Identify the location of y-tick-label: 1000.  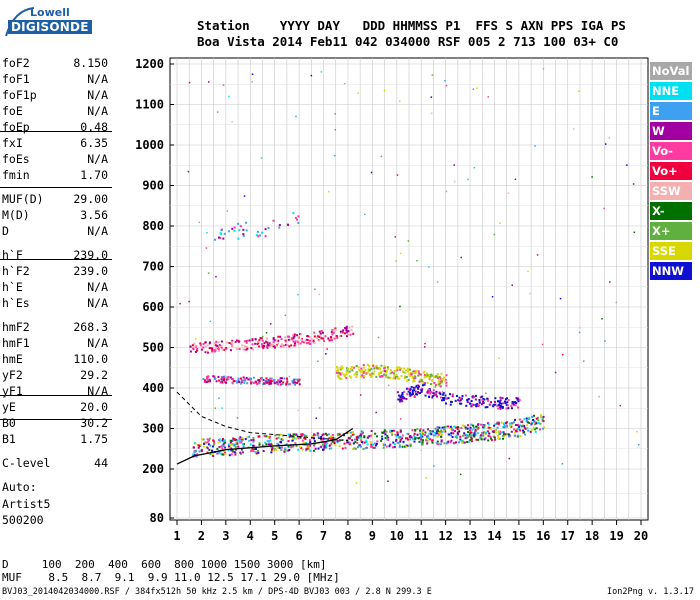
(149, 145).